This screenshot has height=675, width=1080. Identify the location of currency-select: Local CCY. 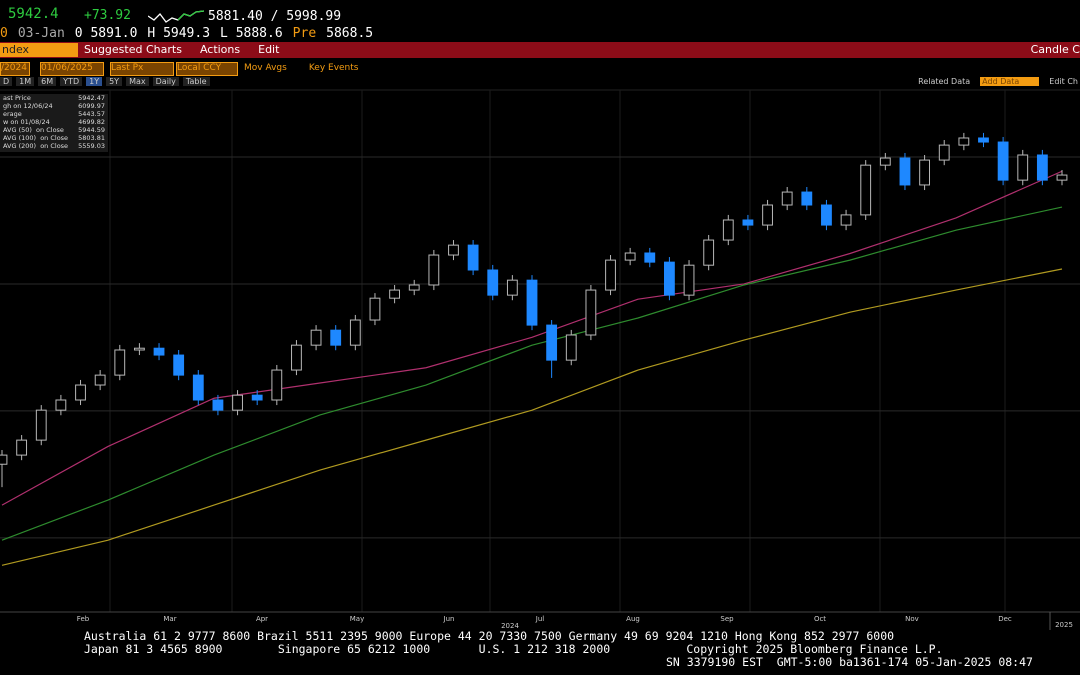
(207, 69).